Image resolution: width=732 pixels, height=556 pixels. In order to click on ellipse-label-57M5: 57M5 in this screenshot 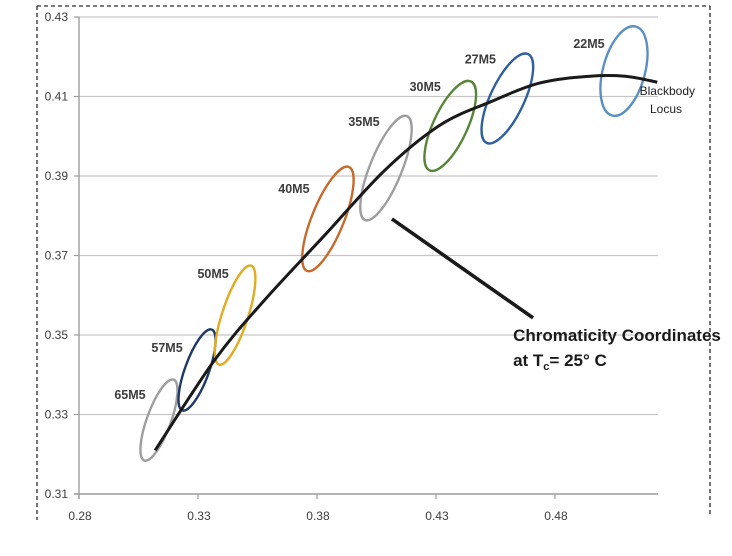, I will do `click(166, 348)`.